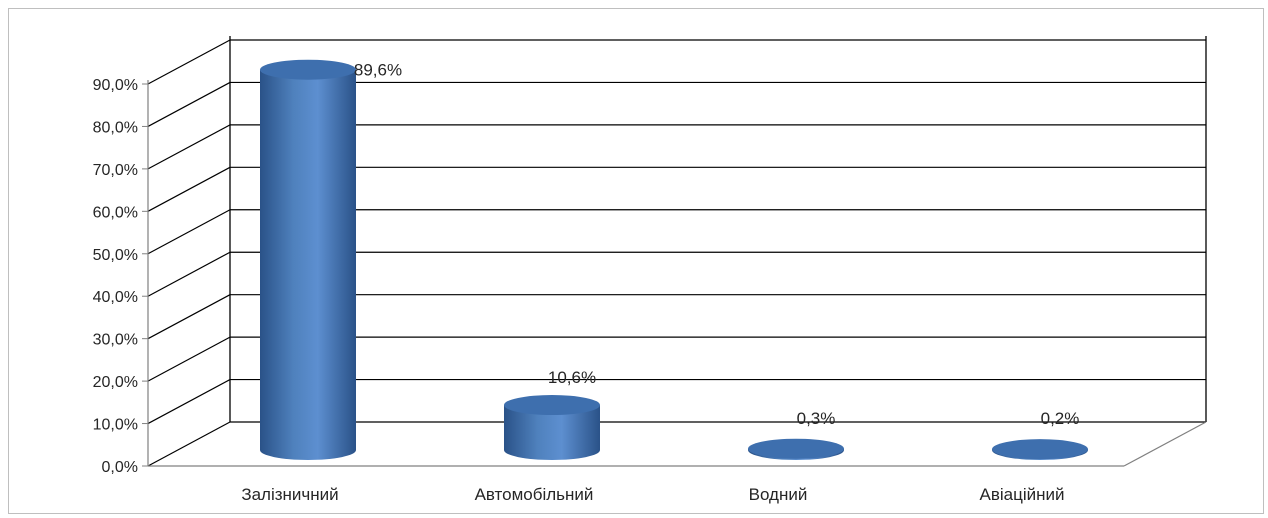 The width and height of the screenshot is (1268, 518). I want to click on category-label: Водний, so click(778, 494).